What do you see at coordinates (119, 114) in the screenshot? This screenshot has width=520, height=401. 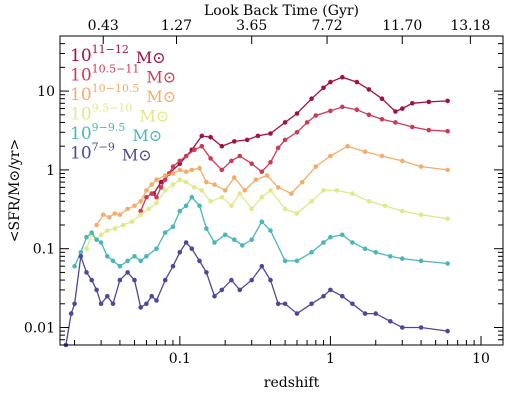 I see `legend-entry: 109.5−10 M⊙` at bounding box center [119, 114].